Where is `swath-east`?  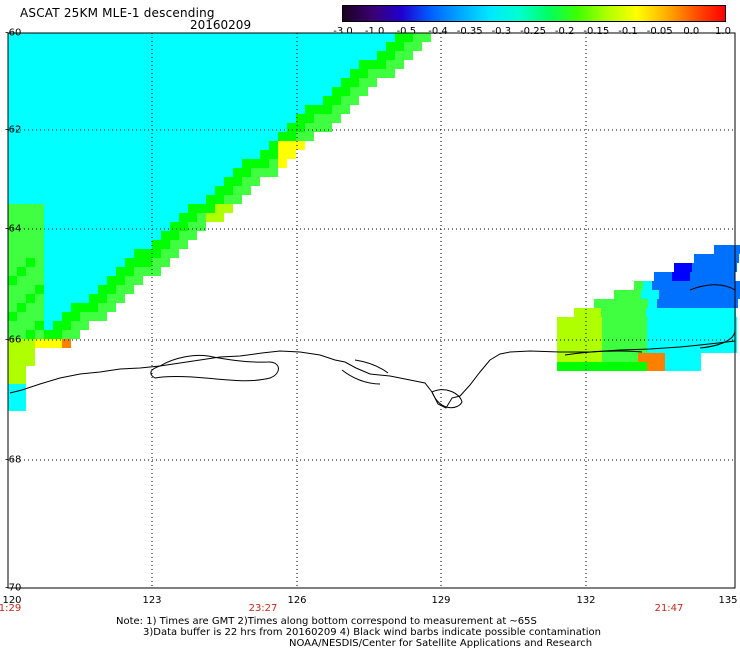
swath-east is located at coordinates (648, 308).